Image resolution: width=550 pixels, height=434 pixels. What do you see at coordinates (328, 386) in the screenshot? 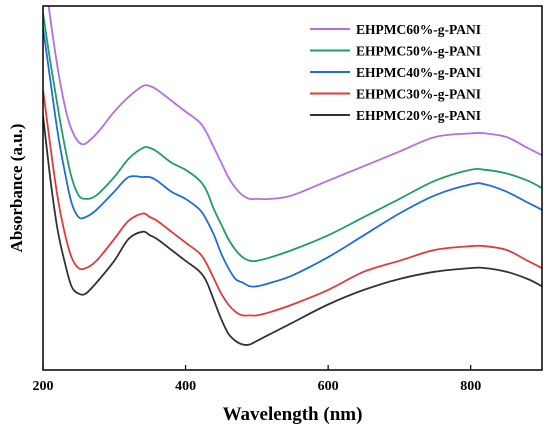
I see `x-tick-label: 600` at bounding box center [328, 386].